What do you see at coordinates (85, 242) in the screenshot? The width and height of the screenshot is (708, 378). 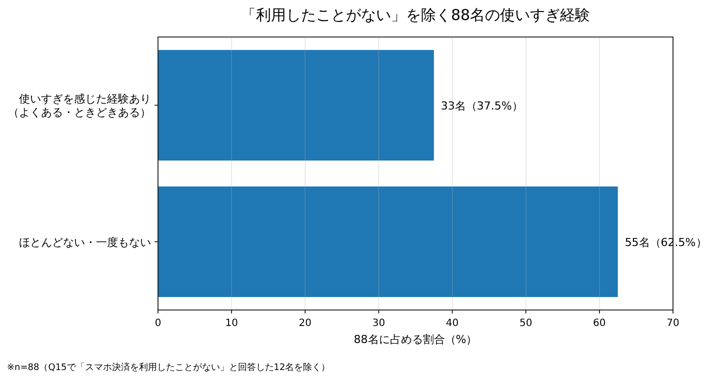 I see `y-tick-label: ほとんどない・一度もない` at bounding box center [85, 242].